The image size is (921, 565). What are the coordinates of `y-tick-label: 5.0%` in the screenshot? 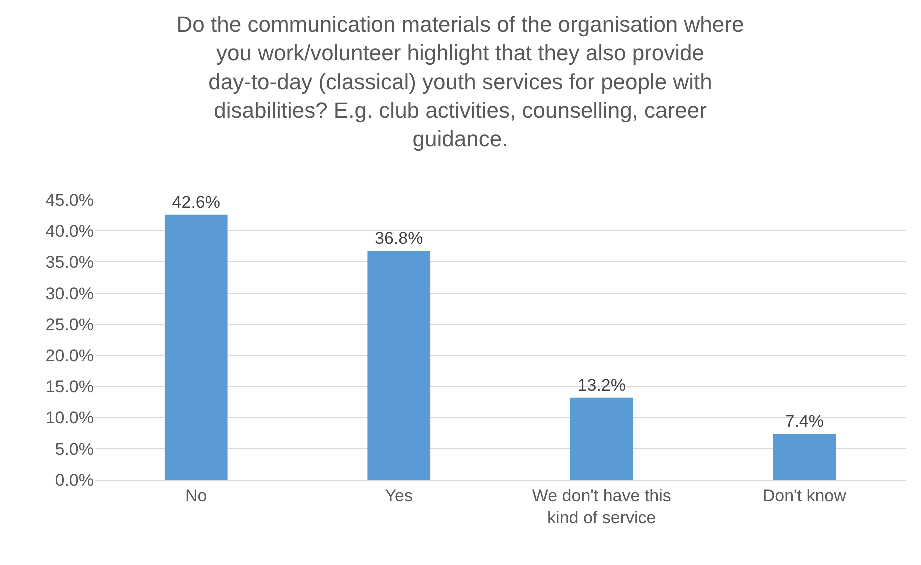 It's located at (74, 449).